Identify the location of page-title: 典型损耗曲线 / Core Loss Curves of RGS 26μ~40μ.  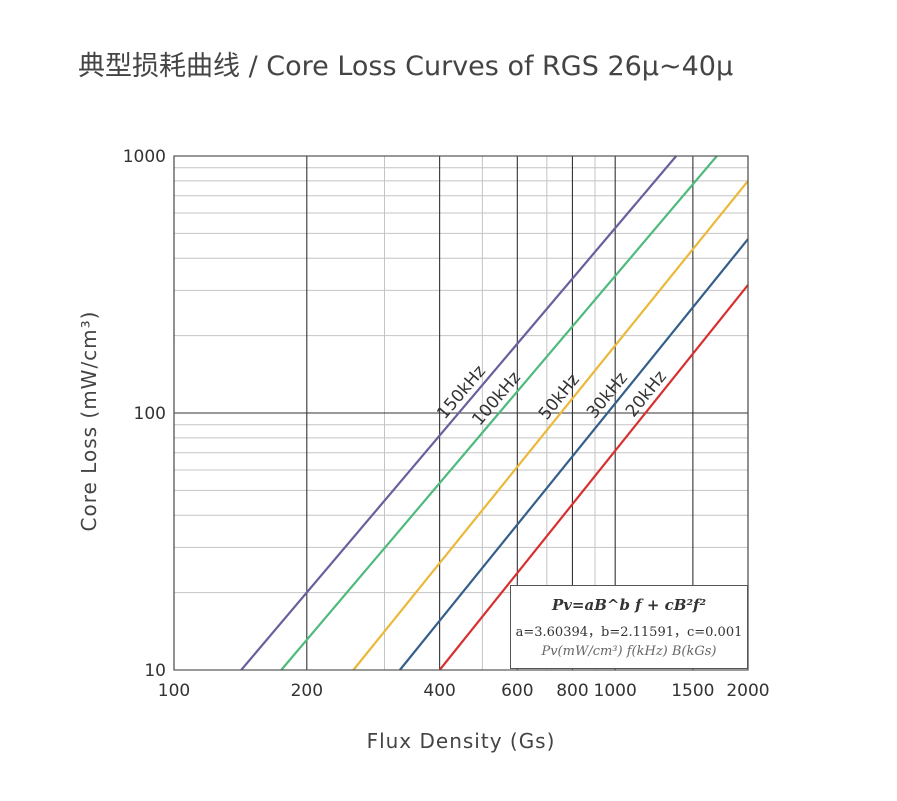
(406, 66).